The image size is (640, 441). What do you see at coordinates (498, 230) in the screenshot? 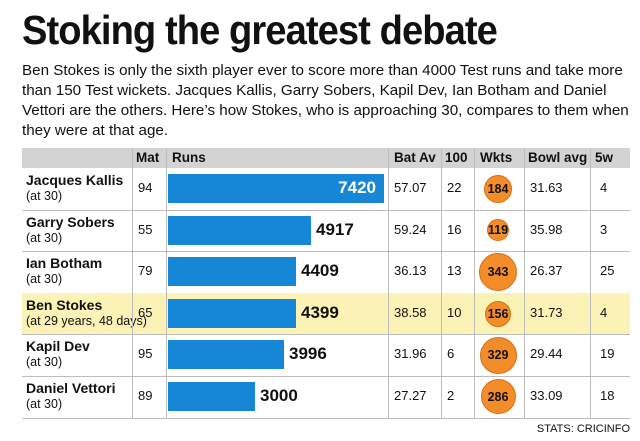
I see `wickets-bubble: 119` at bounding box center [498, 230].